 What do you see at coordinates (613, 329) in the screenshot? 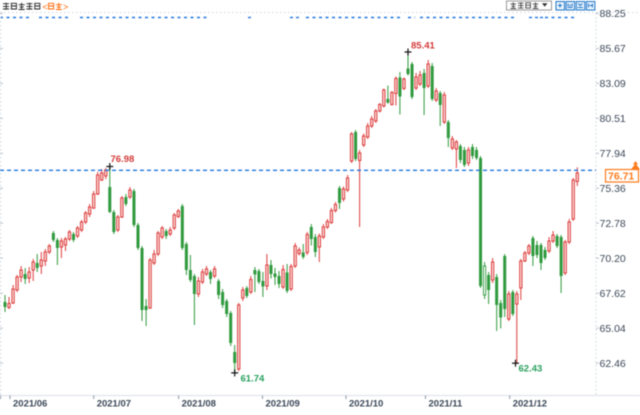
I see `svg-text: 65.04` at bounding box center [613, 329].